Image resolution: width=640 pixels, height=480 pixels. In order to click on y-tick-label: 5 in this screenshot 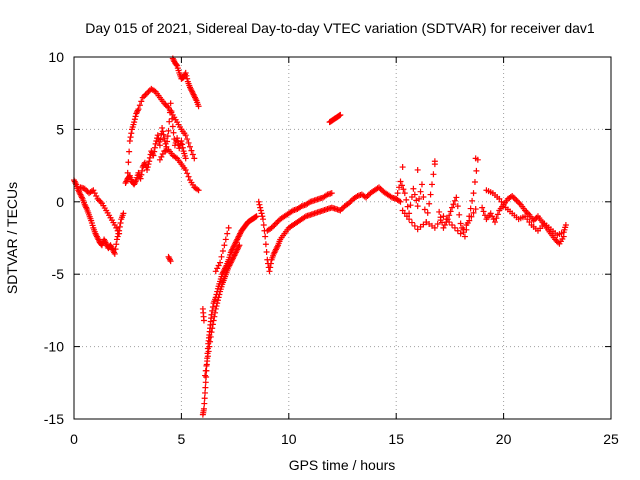, I will do `click(60, 129)`.